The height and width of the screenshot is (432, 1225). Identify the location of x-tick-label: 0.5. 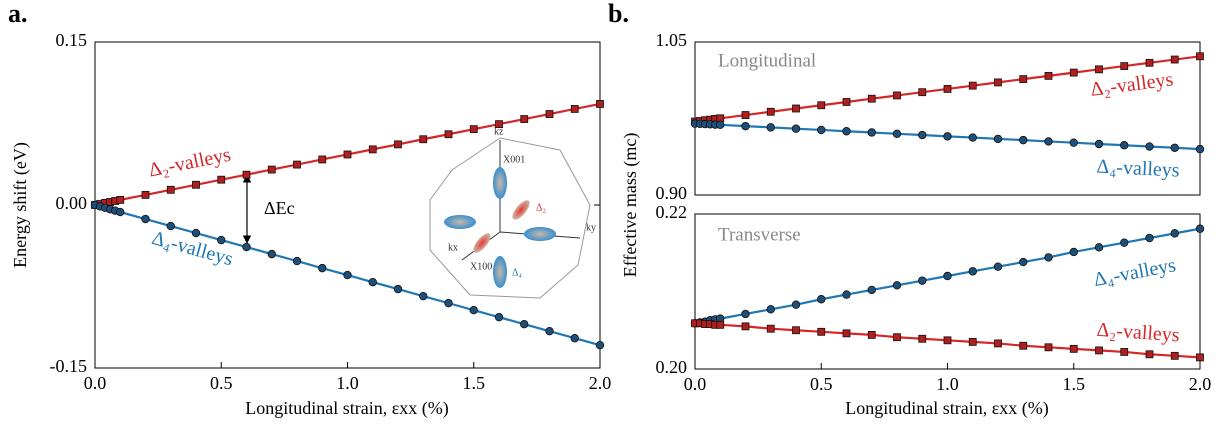
(821, 384).